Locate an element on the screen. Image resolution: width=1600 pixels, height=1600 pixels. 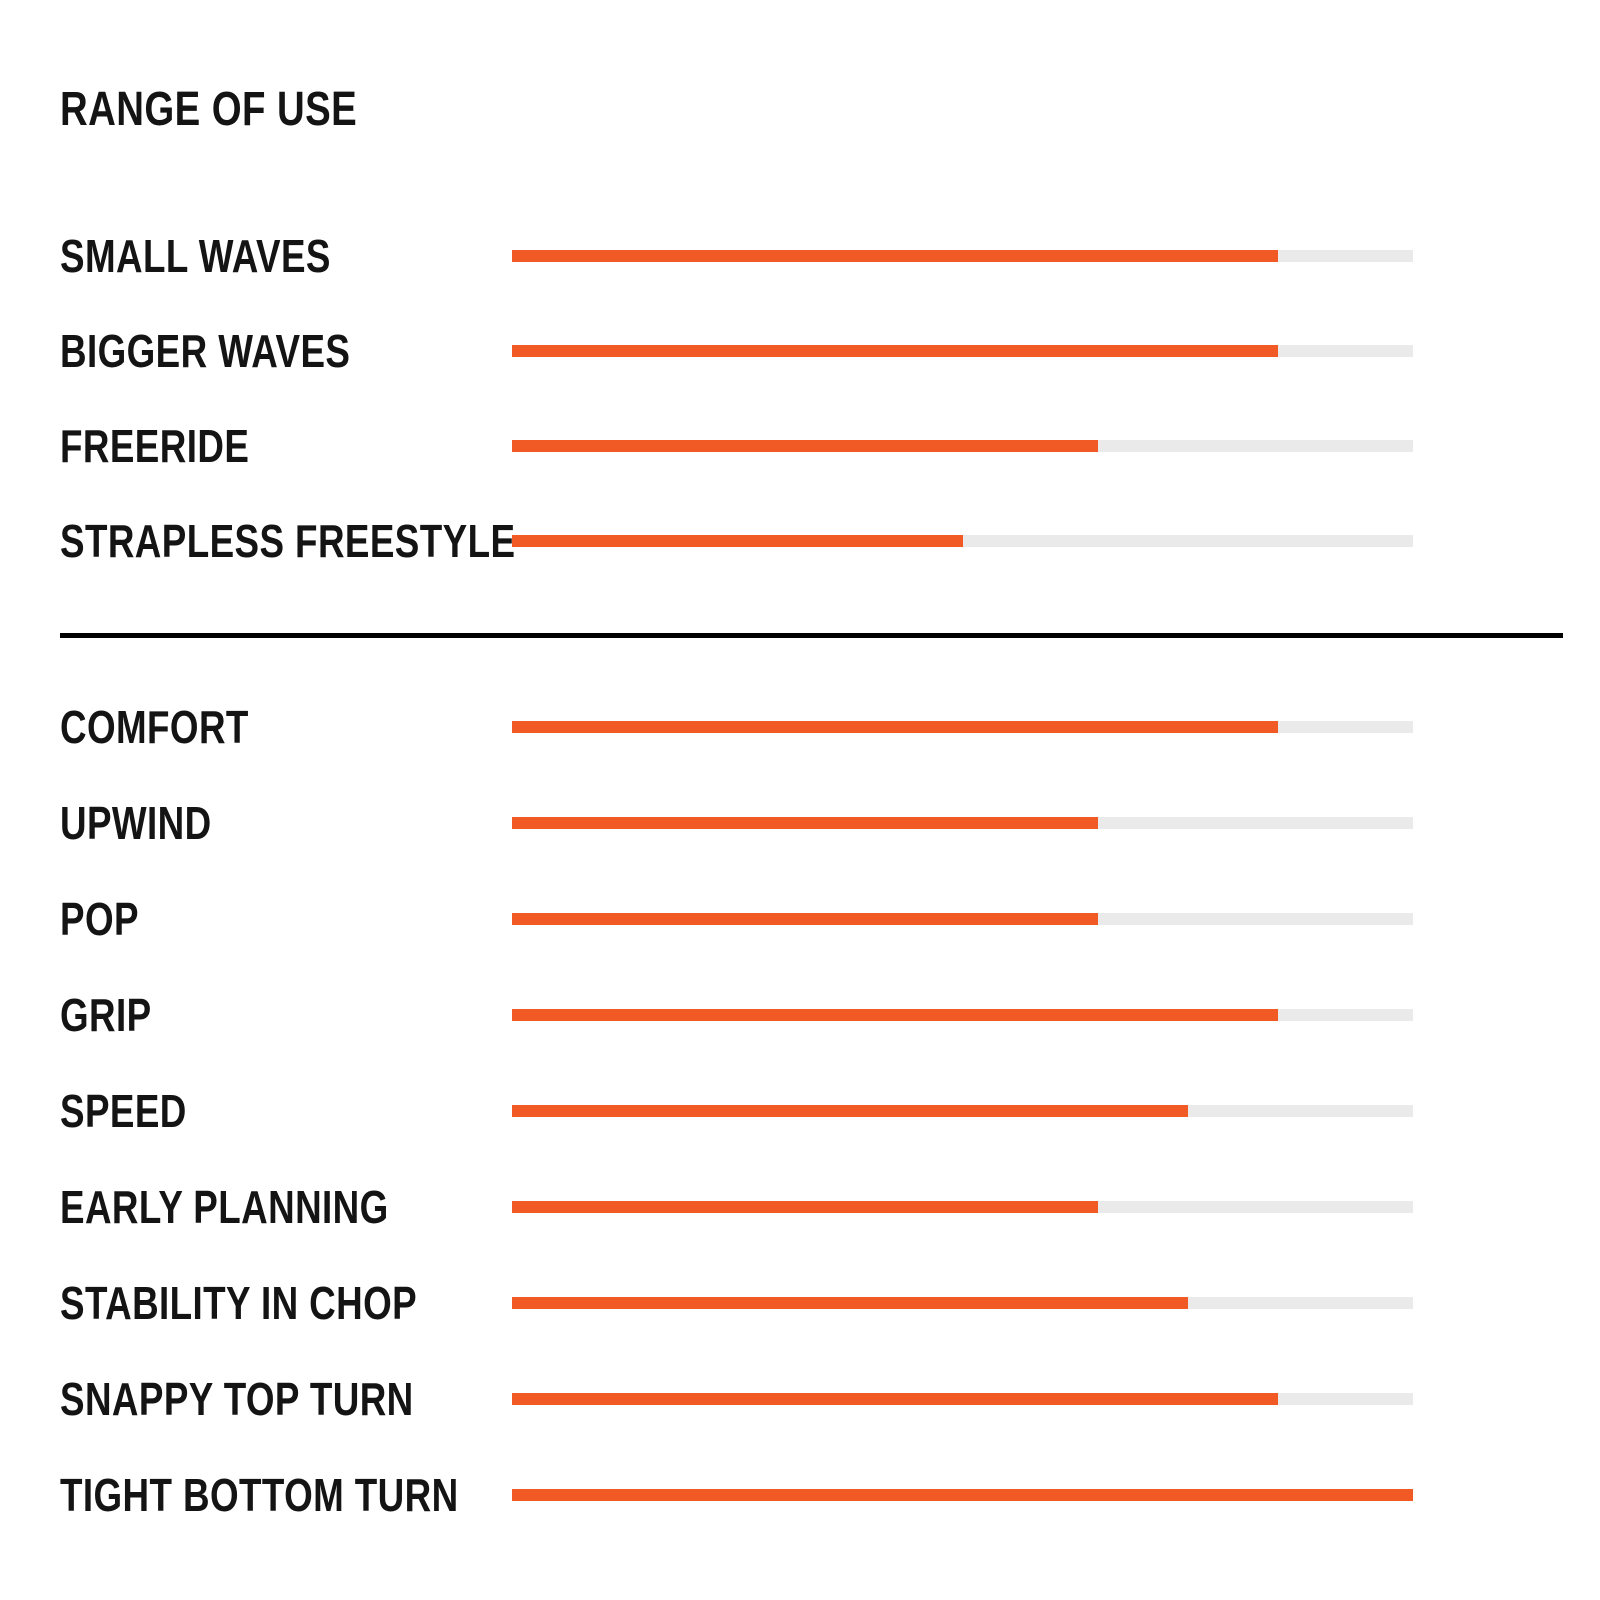
row-label: SNAPPY TOP TURN is located at coordinates (281, 1399).